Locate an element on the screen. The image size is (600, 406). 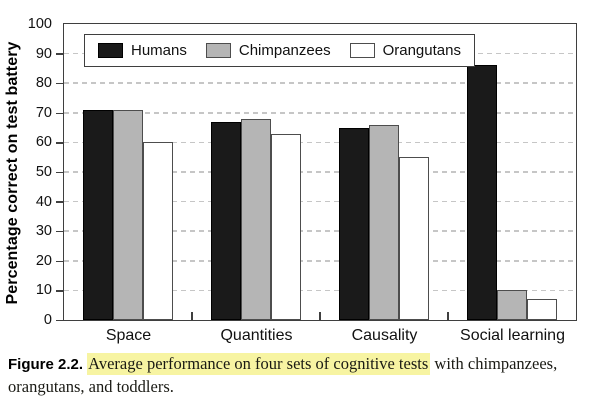
bar-orangutans-space is located at coordinates (158, 231).